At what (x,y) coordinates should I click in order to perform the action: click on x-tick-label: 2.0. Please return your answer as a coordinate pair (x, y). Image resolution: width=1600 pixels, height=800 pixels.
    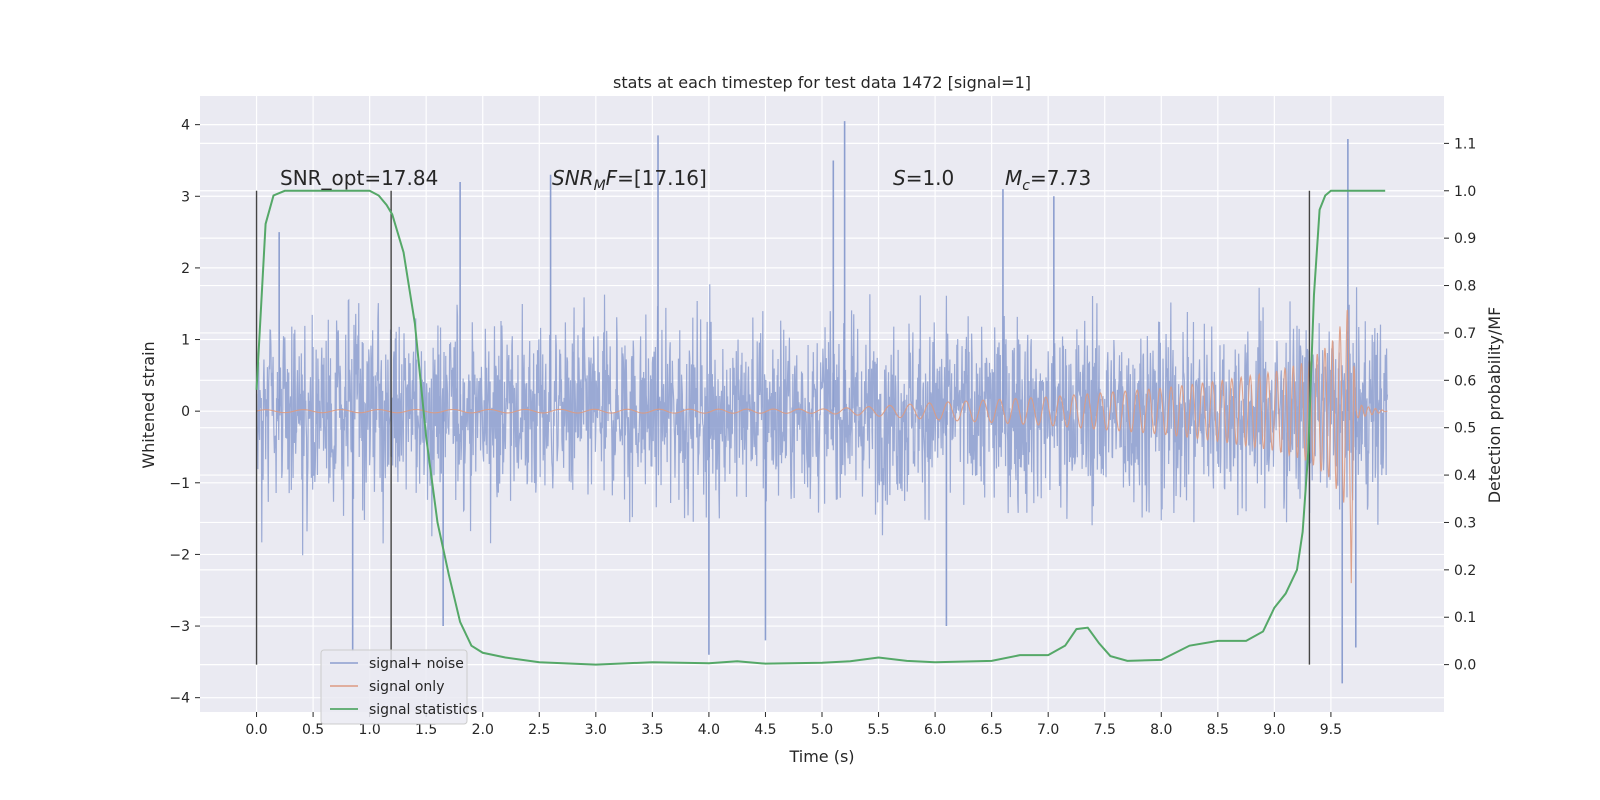
    Looking at the image, I should click on (483, 730).